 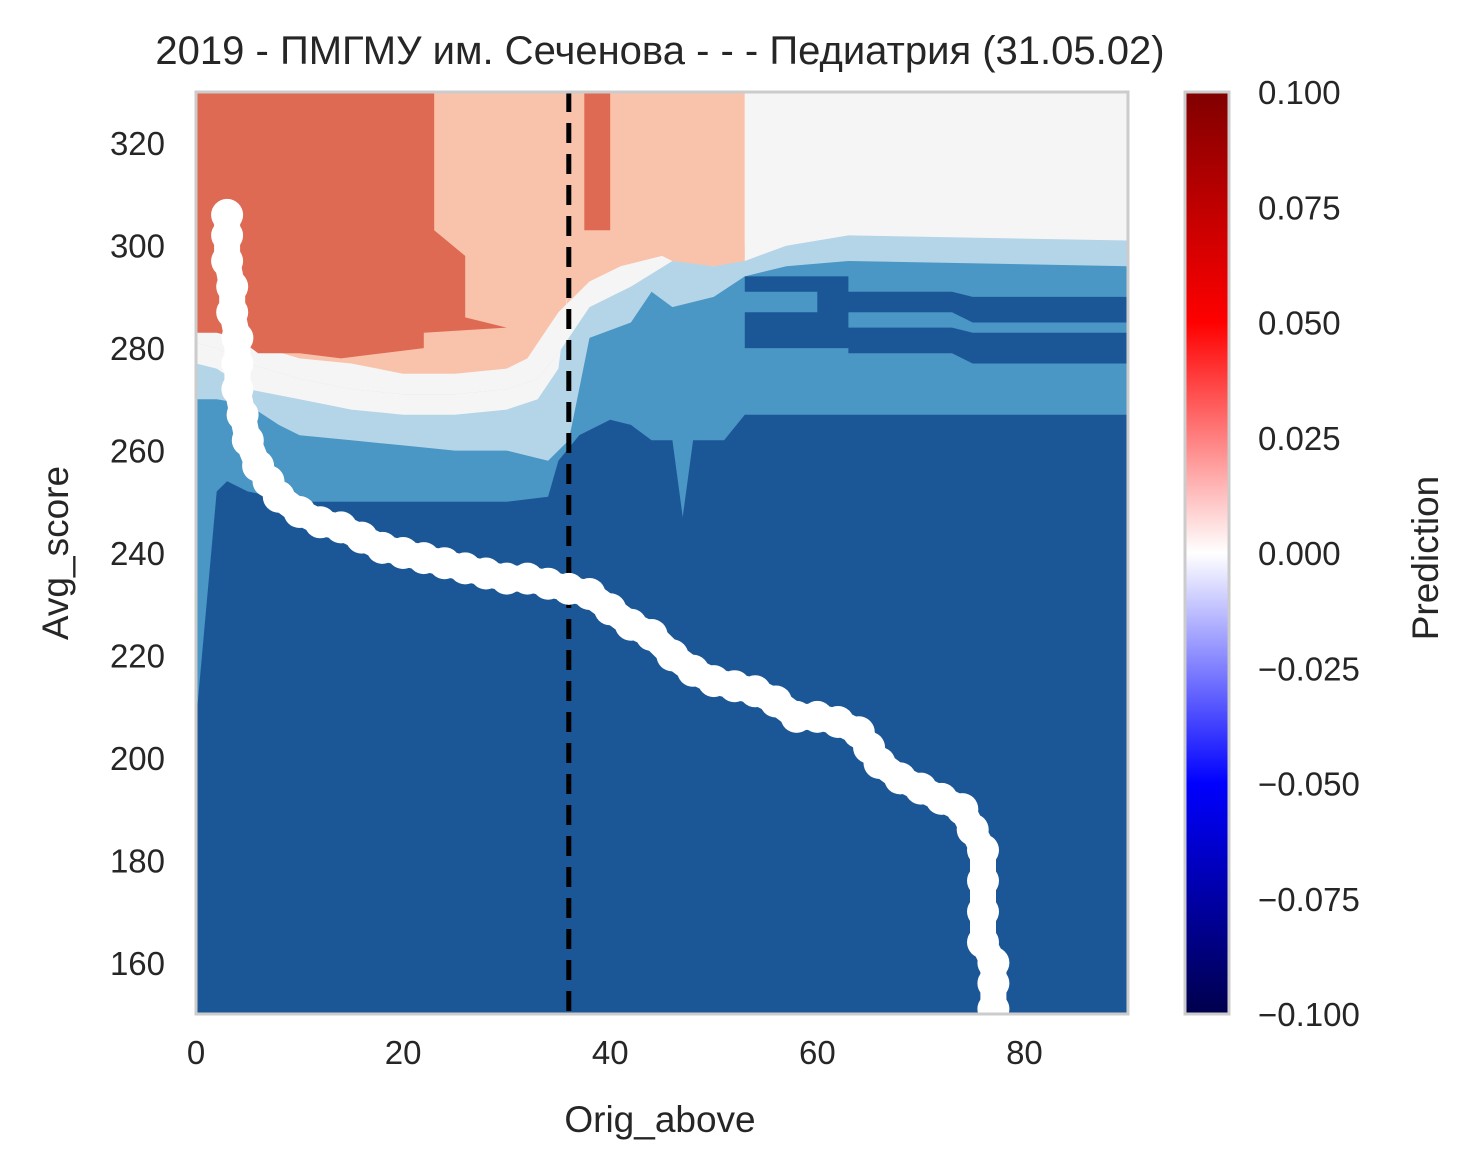 I want to click on colorbar-gradient, so click(x=1207, y=553).